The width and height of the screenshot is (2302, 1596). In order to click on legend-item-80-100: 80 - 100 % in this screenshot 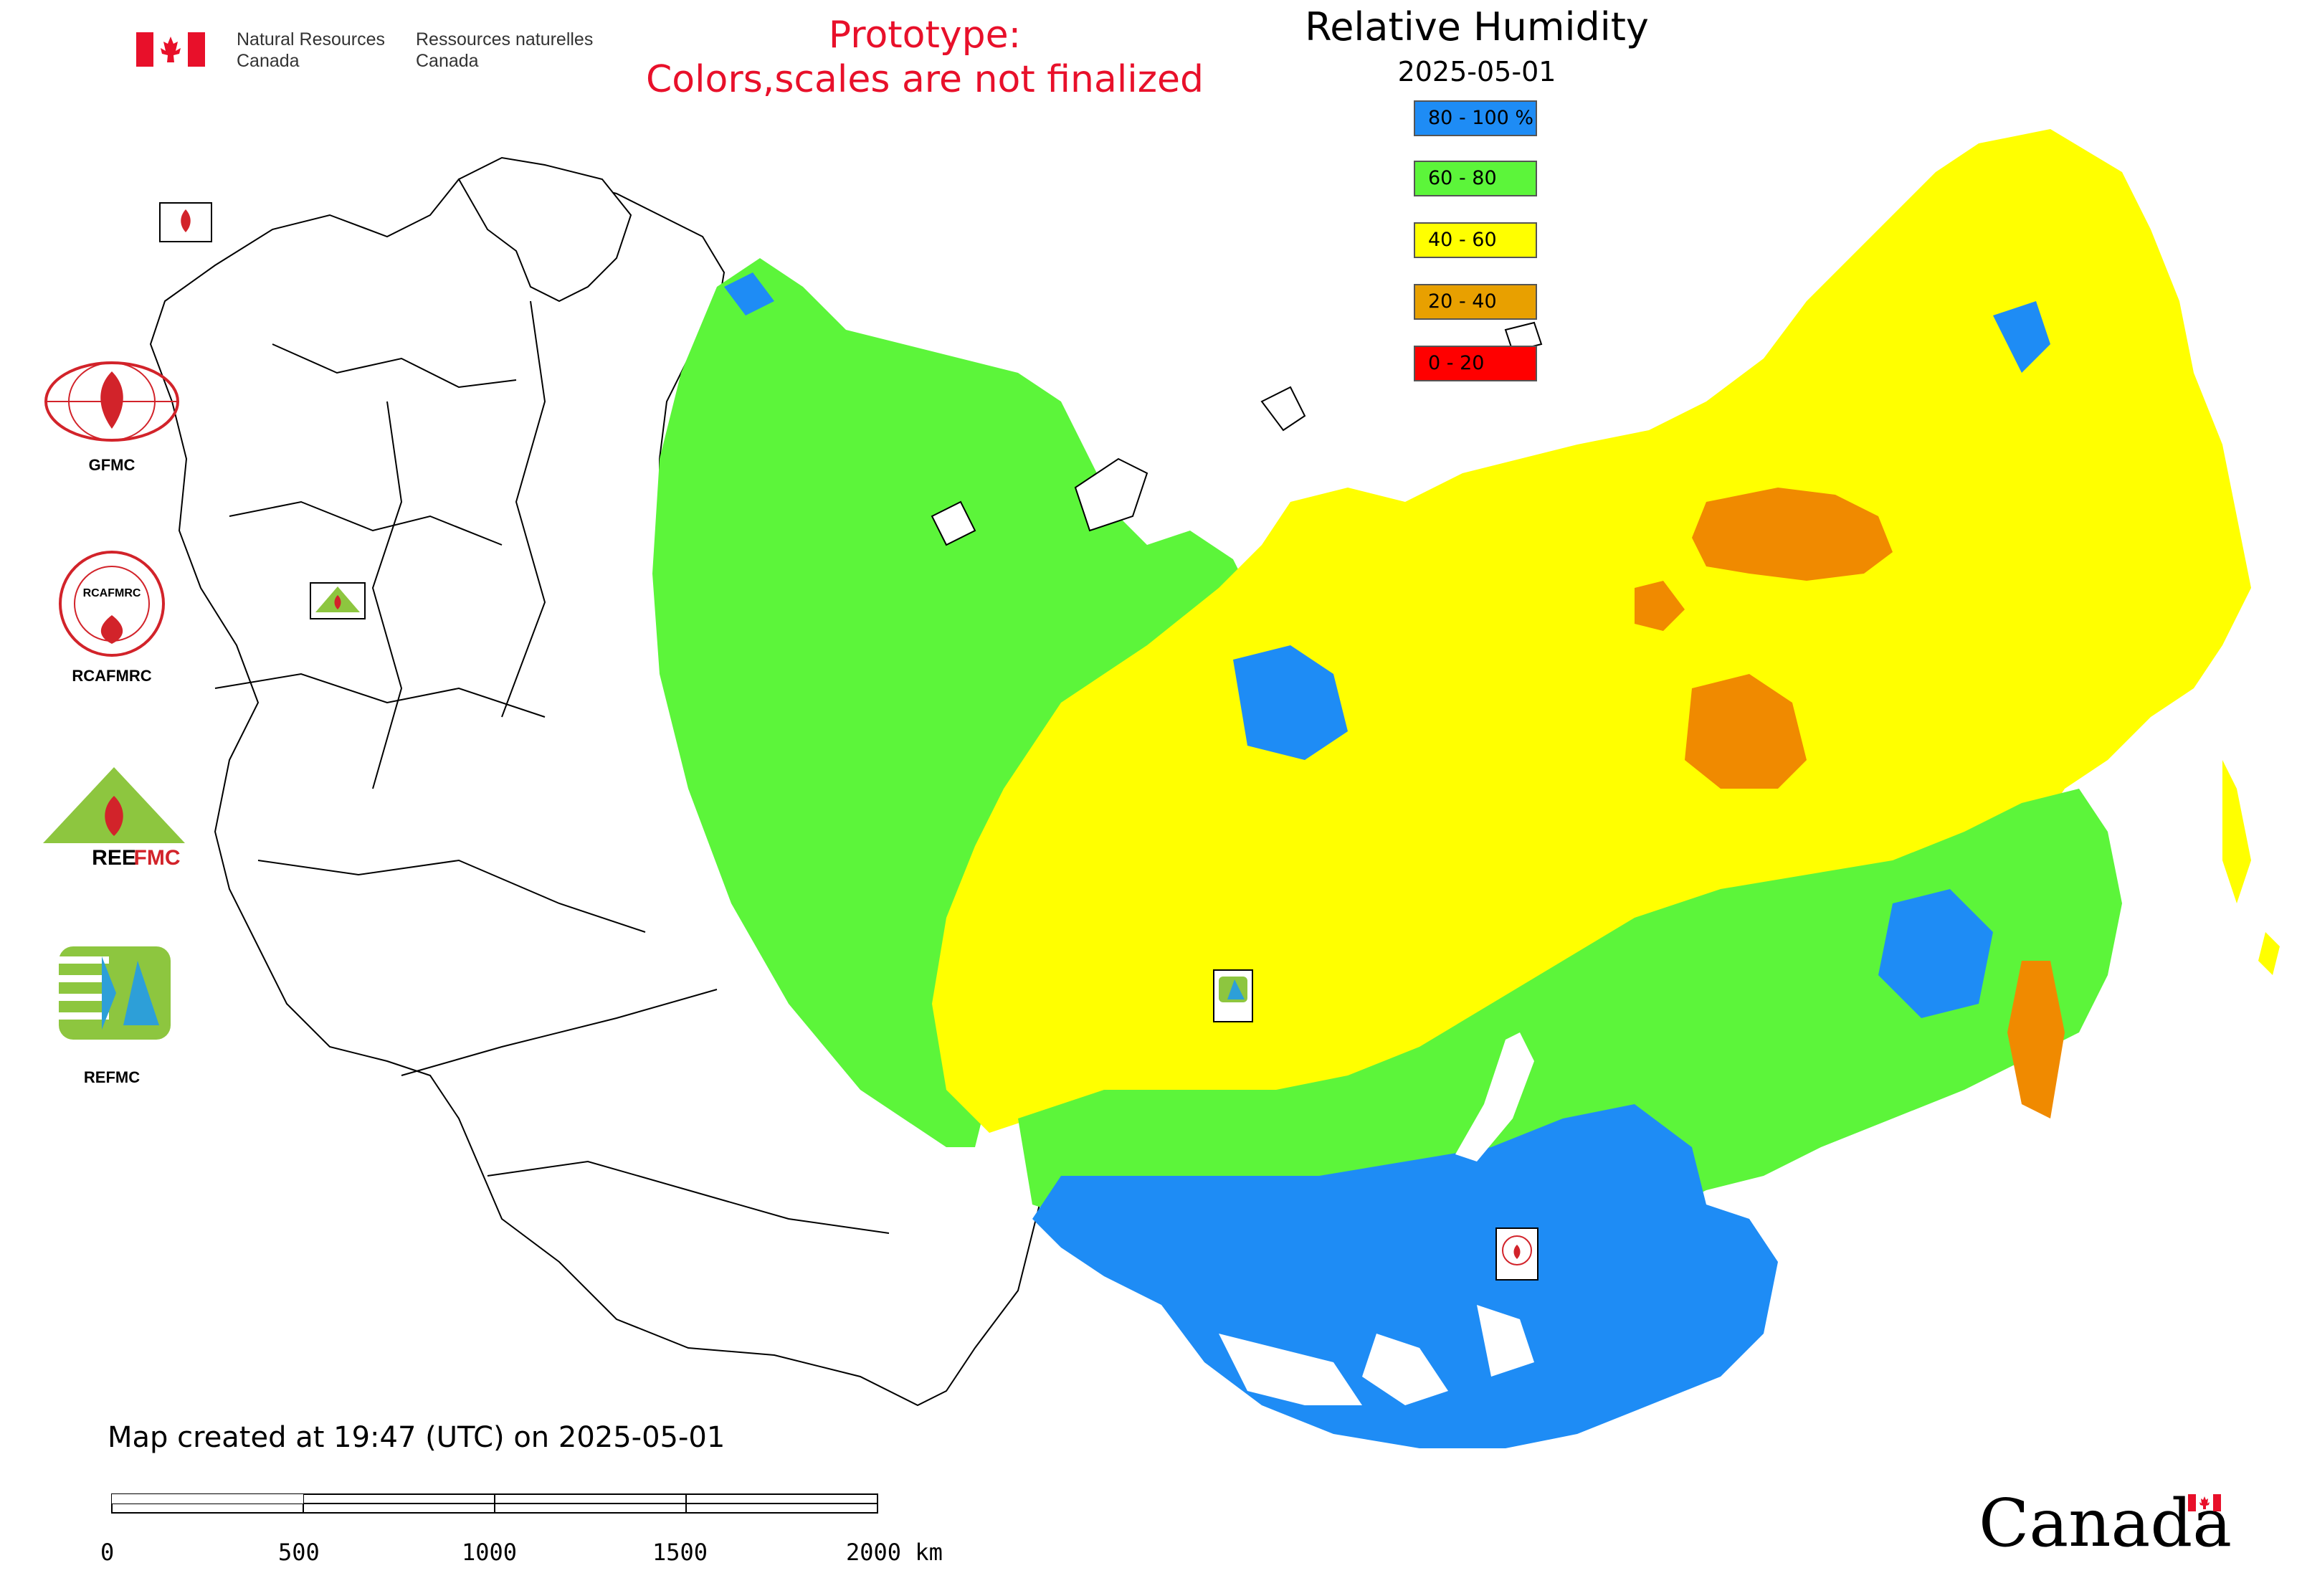, I will do `click(1475, 118)`.